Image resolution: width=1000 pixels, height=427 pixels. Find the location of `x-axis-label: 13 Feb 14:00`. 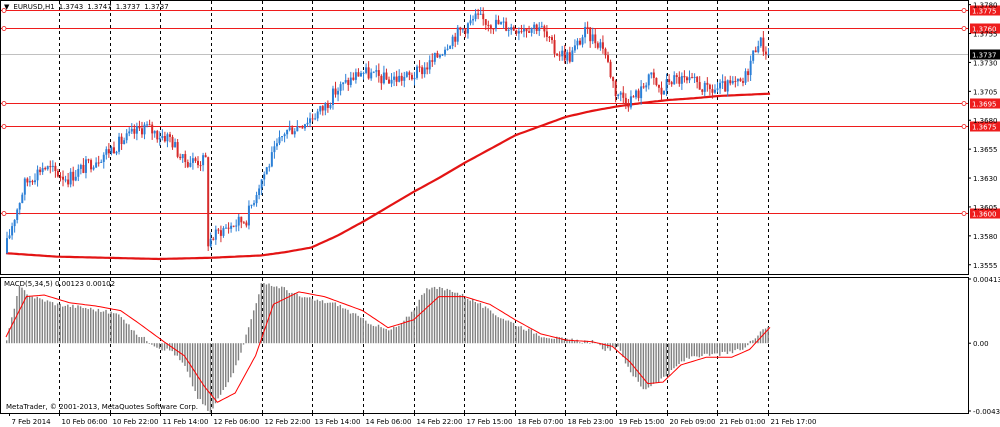

x-axis-label: 13 Feb 14:00 is located at coordinates (338, 422).